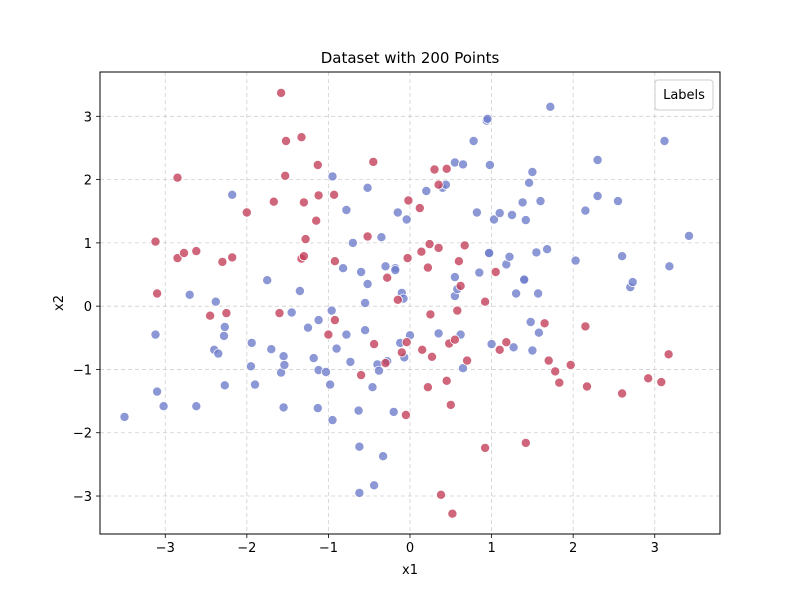 This screenshot has width=800, height=600. What do you see at coordinates (410, 570) in the screenshot?
I see `x-axis-label: x1` at bounding box center [410, 570].